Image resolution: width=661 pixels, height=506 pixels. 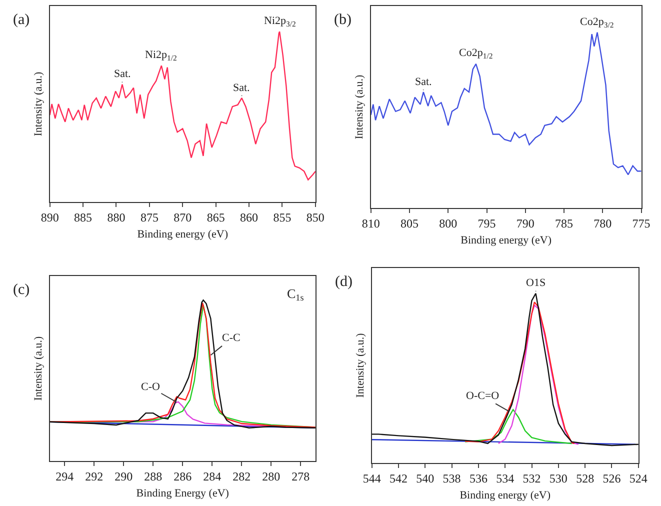 What do you see at coordinates (371, 223) in the screenshot?
I see `x-tick-label: 810` at bounding box center [371, 223].